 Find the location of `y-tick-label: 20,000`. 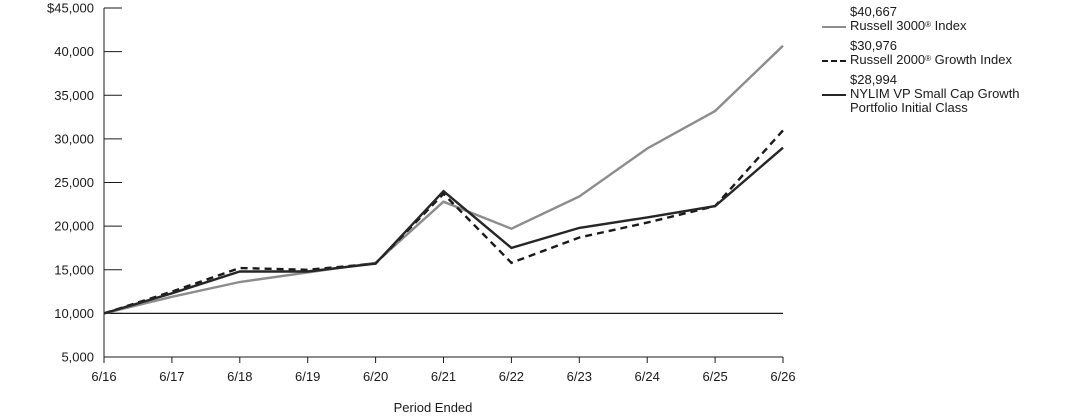

y-tick-label: 20,000 is located at coordinates (74, 226).